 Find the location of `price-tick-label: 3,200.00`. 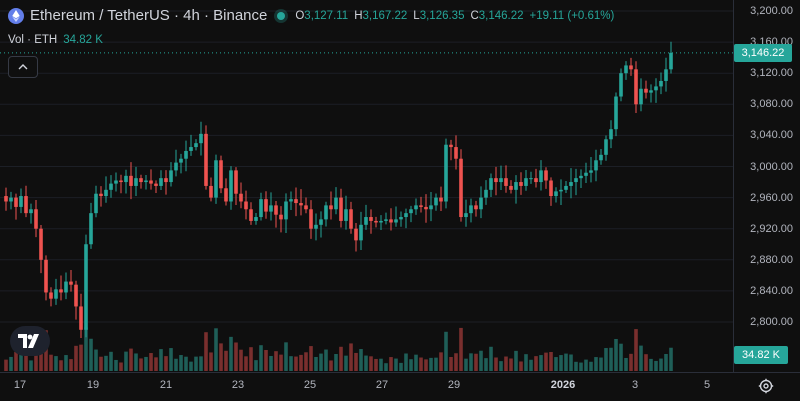

price-tick-label: 3,200.00 is located at coordinates (771, 11).